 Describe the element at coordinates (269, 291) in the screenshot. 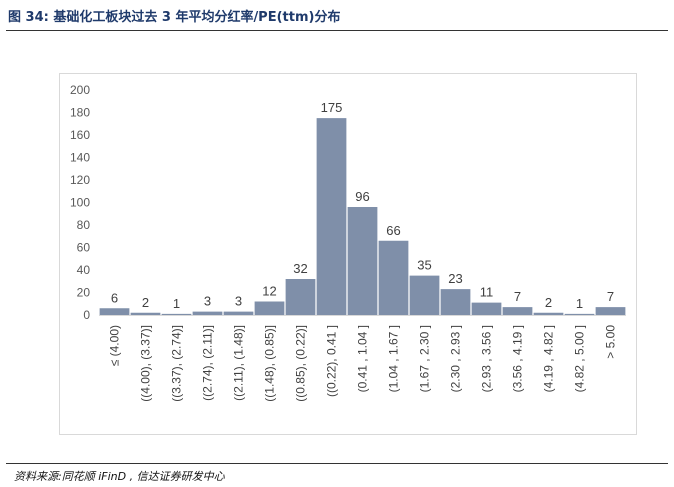

I see `data-label: 12` at that location.